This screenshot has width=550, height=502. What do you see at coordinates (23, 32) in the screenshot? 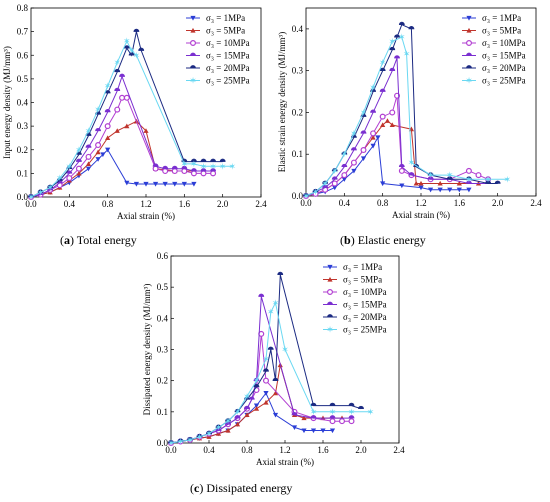
I see `y-tick-label: 0.7` at bounding box center [23, 32].